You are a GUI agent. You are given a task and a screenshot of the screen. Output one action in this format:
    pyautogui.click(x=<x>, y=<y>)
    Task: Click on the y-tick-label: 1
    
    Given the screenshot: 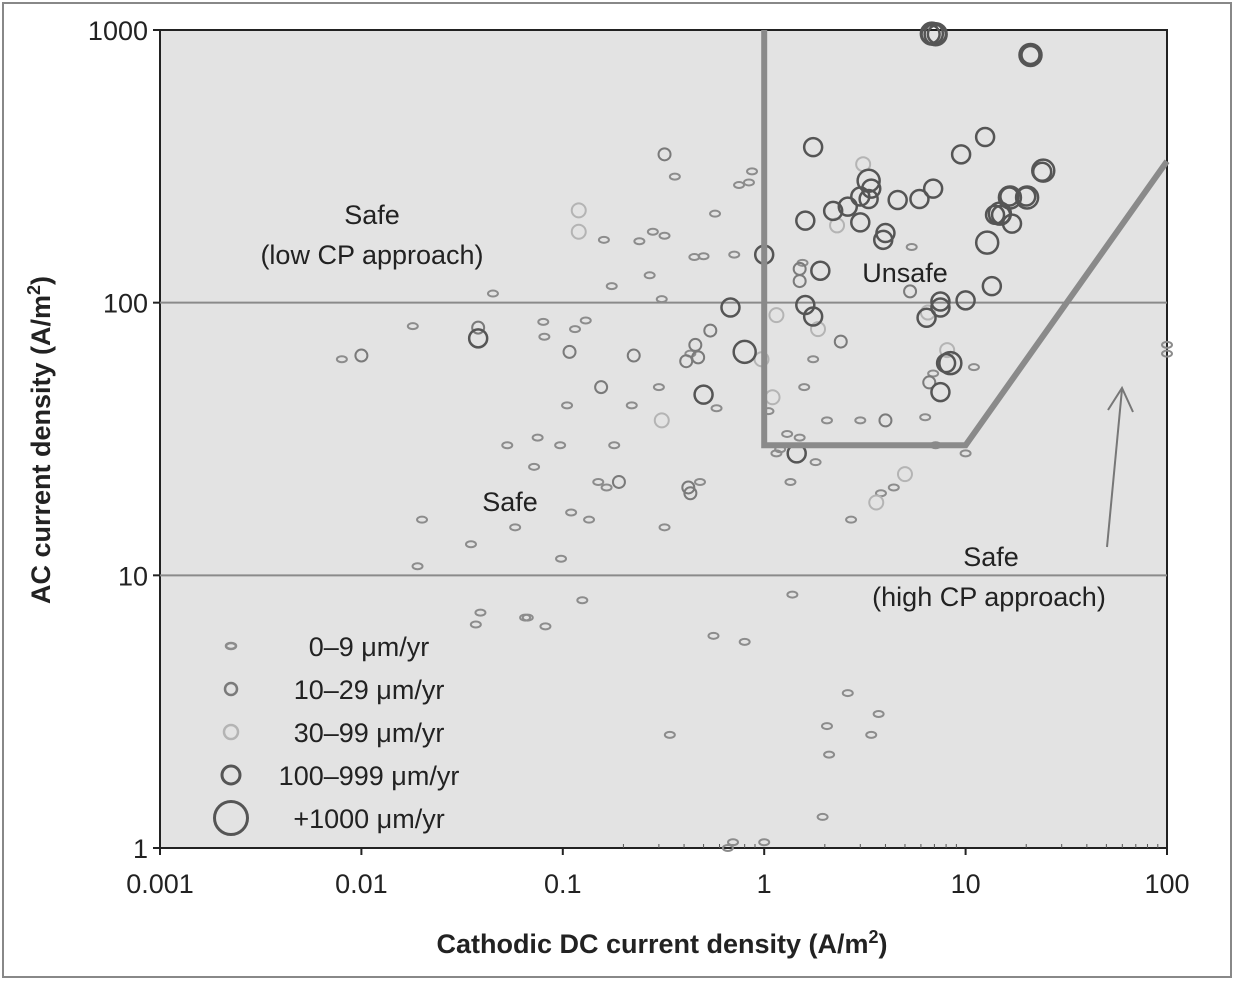 What is the action you would take?
    pyautogui.click(x=140, y=849)
    